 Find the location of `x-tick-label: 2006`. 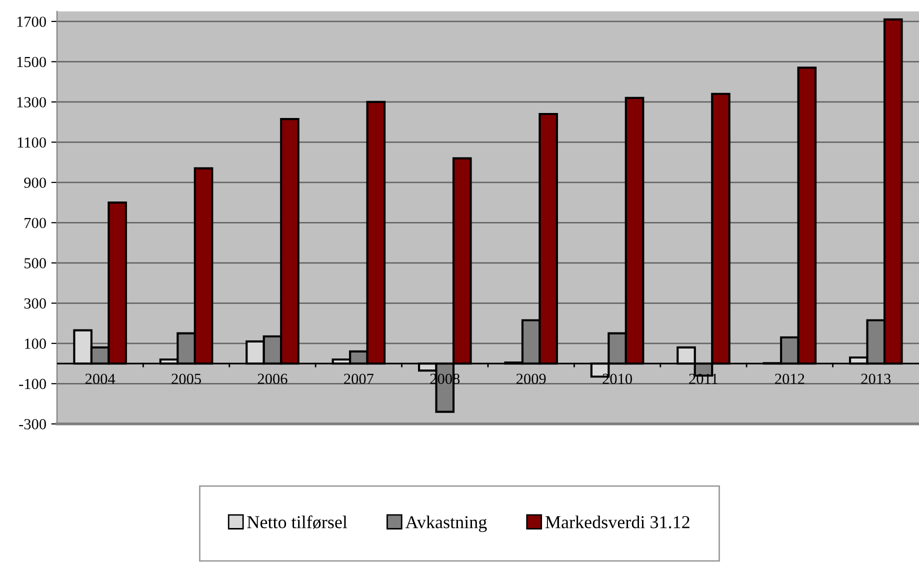

x-tick-label: 2006 is located at coordinates (273, 379).